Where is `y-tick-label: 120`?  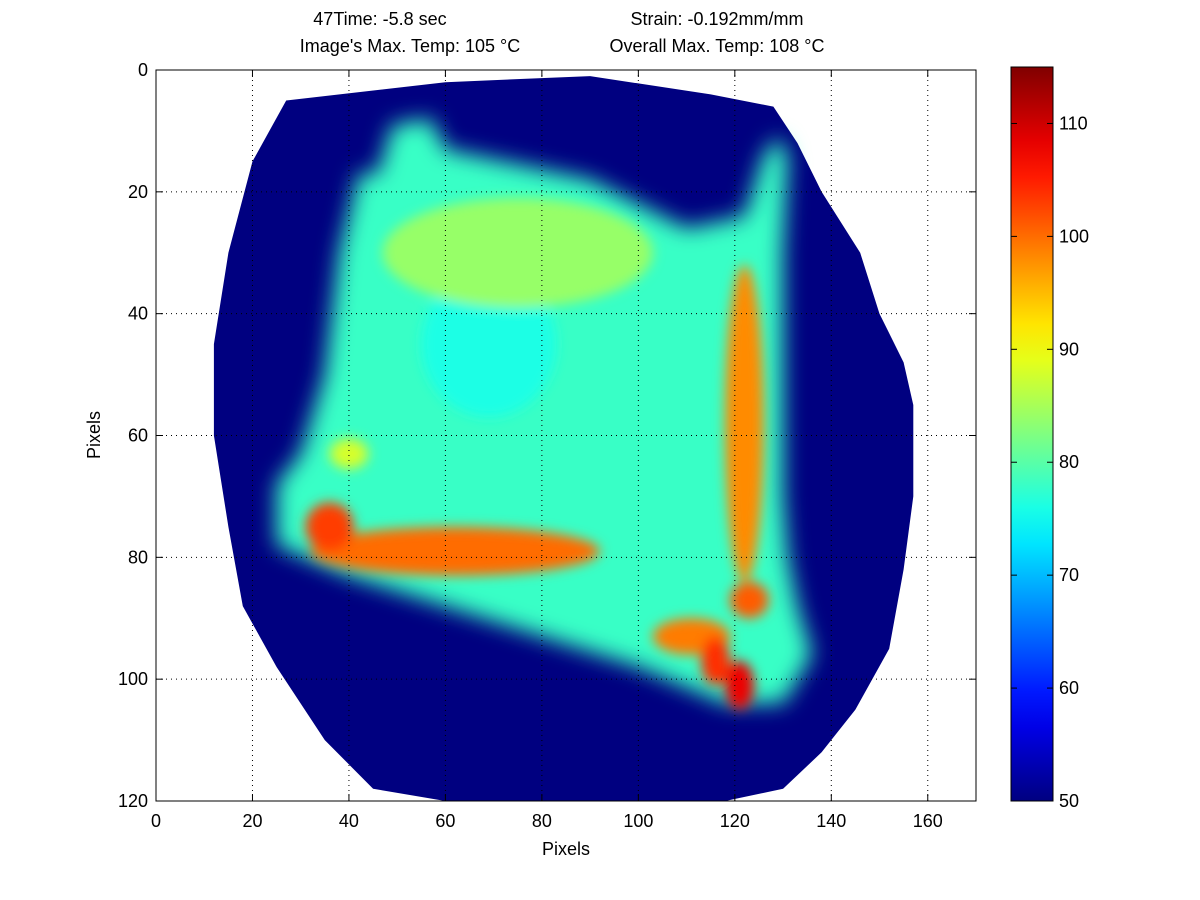 y-tick-label: 120 is located at coordinates (133, 801).